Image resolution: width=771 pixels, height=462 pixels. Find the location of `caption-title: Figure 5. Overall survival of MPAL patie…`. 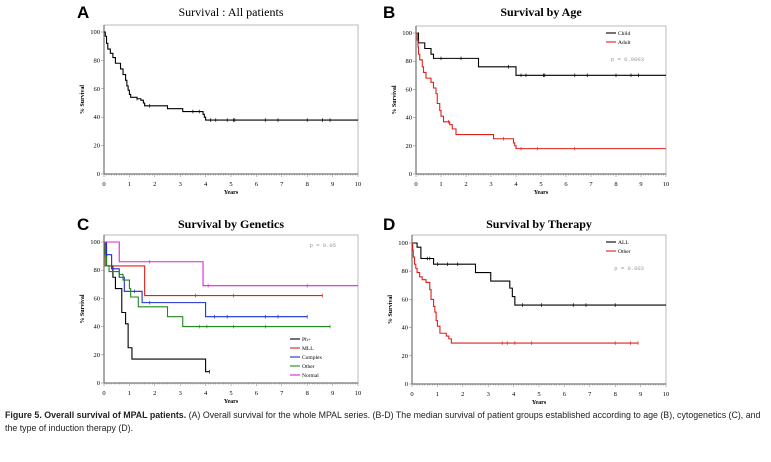

caption-title: Figure 5. Overall survival of MPAL patie… is located at coordinates (96, 415).